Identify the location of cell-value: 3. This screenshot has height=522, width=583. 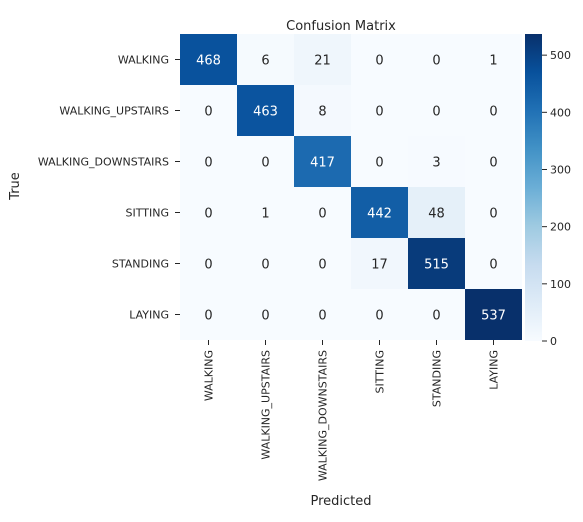
(436, 163).